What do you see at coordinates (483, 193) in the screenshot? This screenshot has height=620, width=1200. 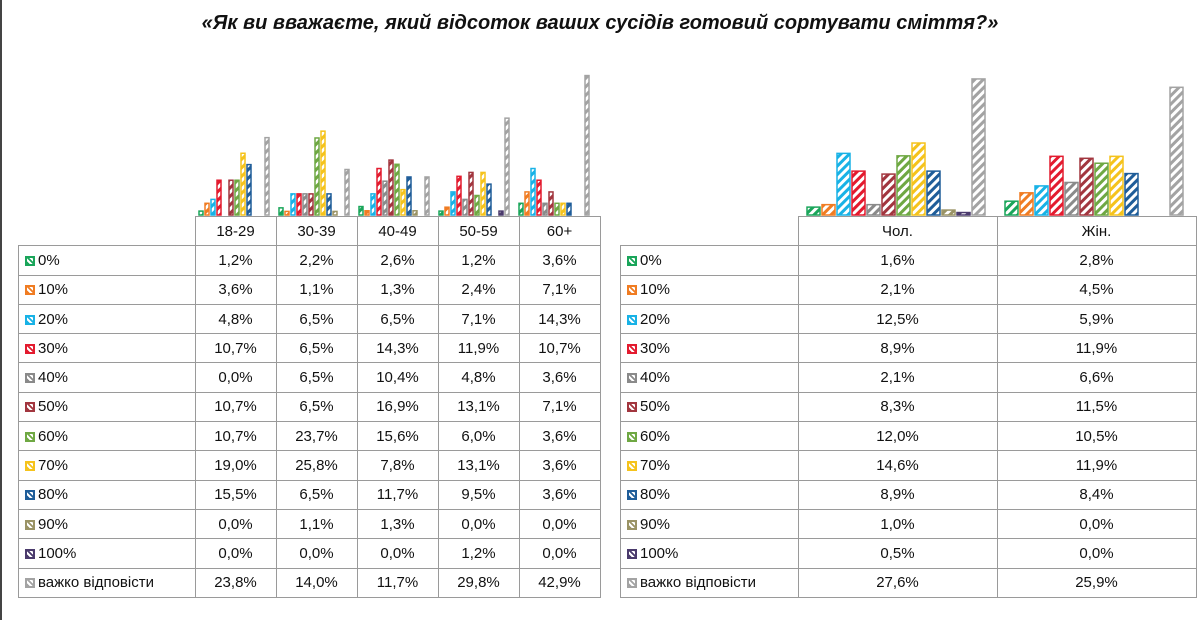 I see `bar-50-59-70%` at bounding box center [483, 193].